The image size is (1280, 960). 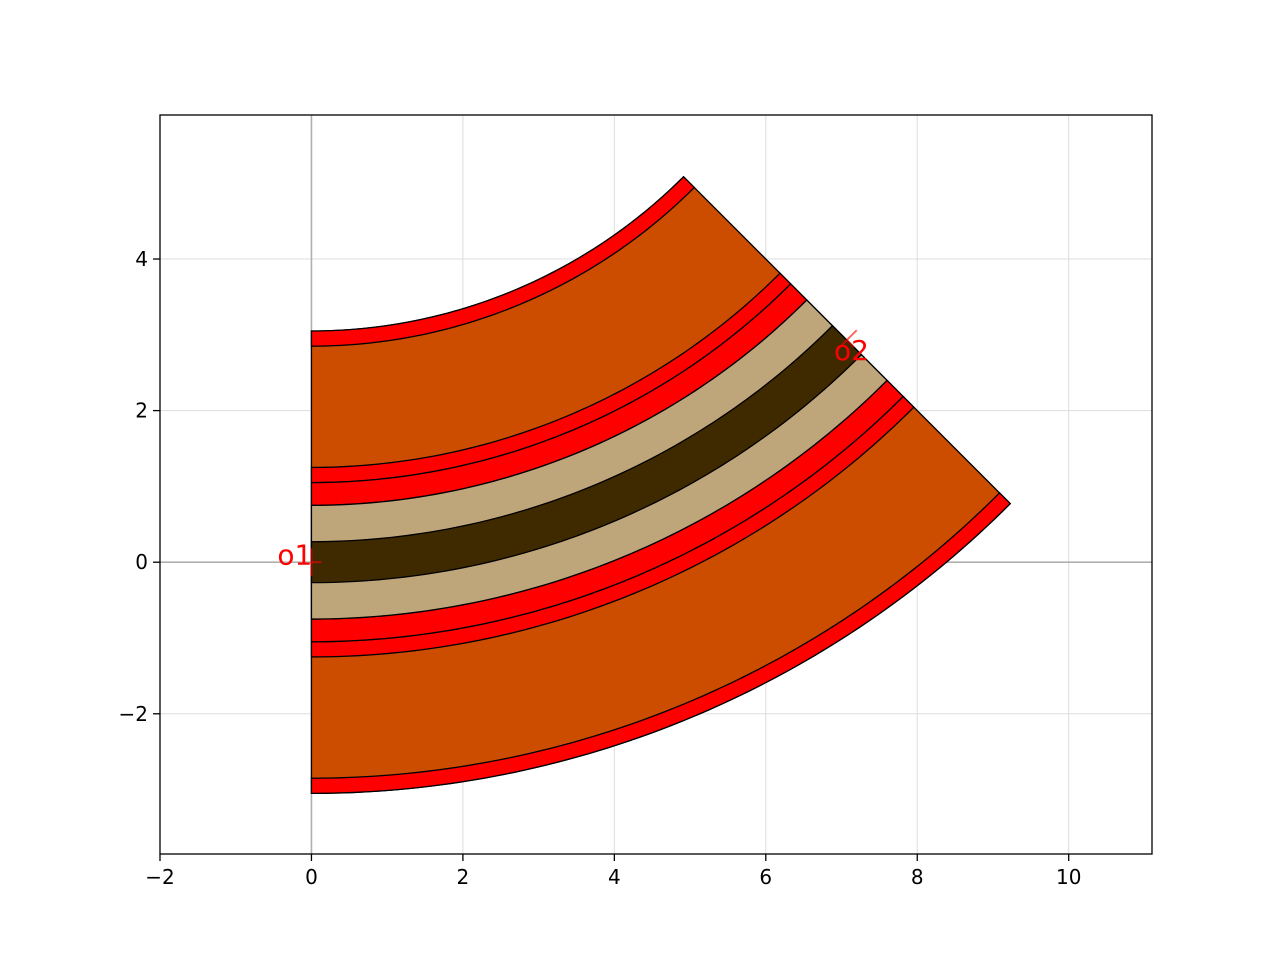 I want to click on x-tick-label: 4, so click(x=614, y=877).